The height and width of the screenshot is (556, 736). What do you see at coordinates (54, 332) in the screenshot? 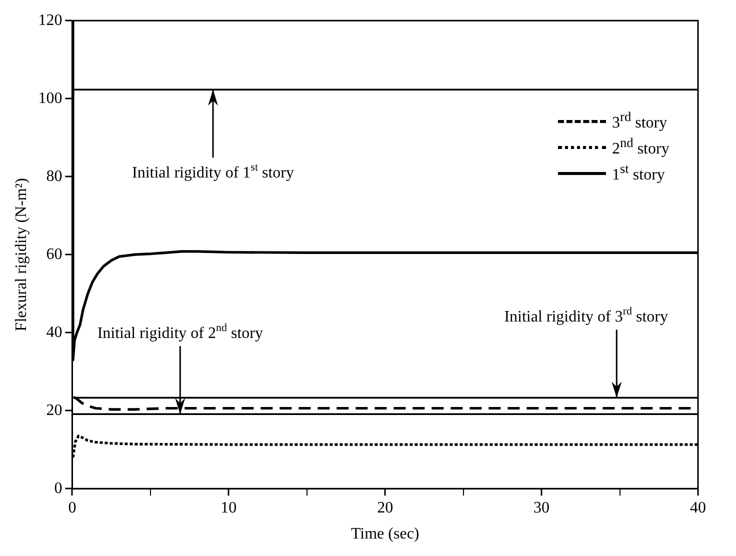
I see `y-tick-label: 40` at bounding box center [54, 332].